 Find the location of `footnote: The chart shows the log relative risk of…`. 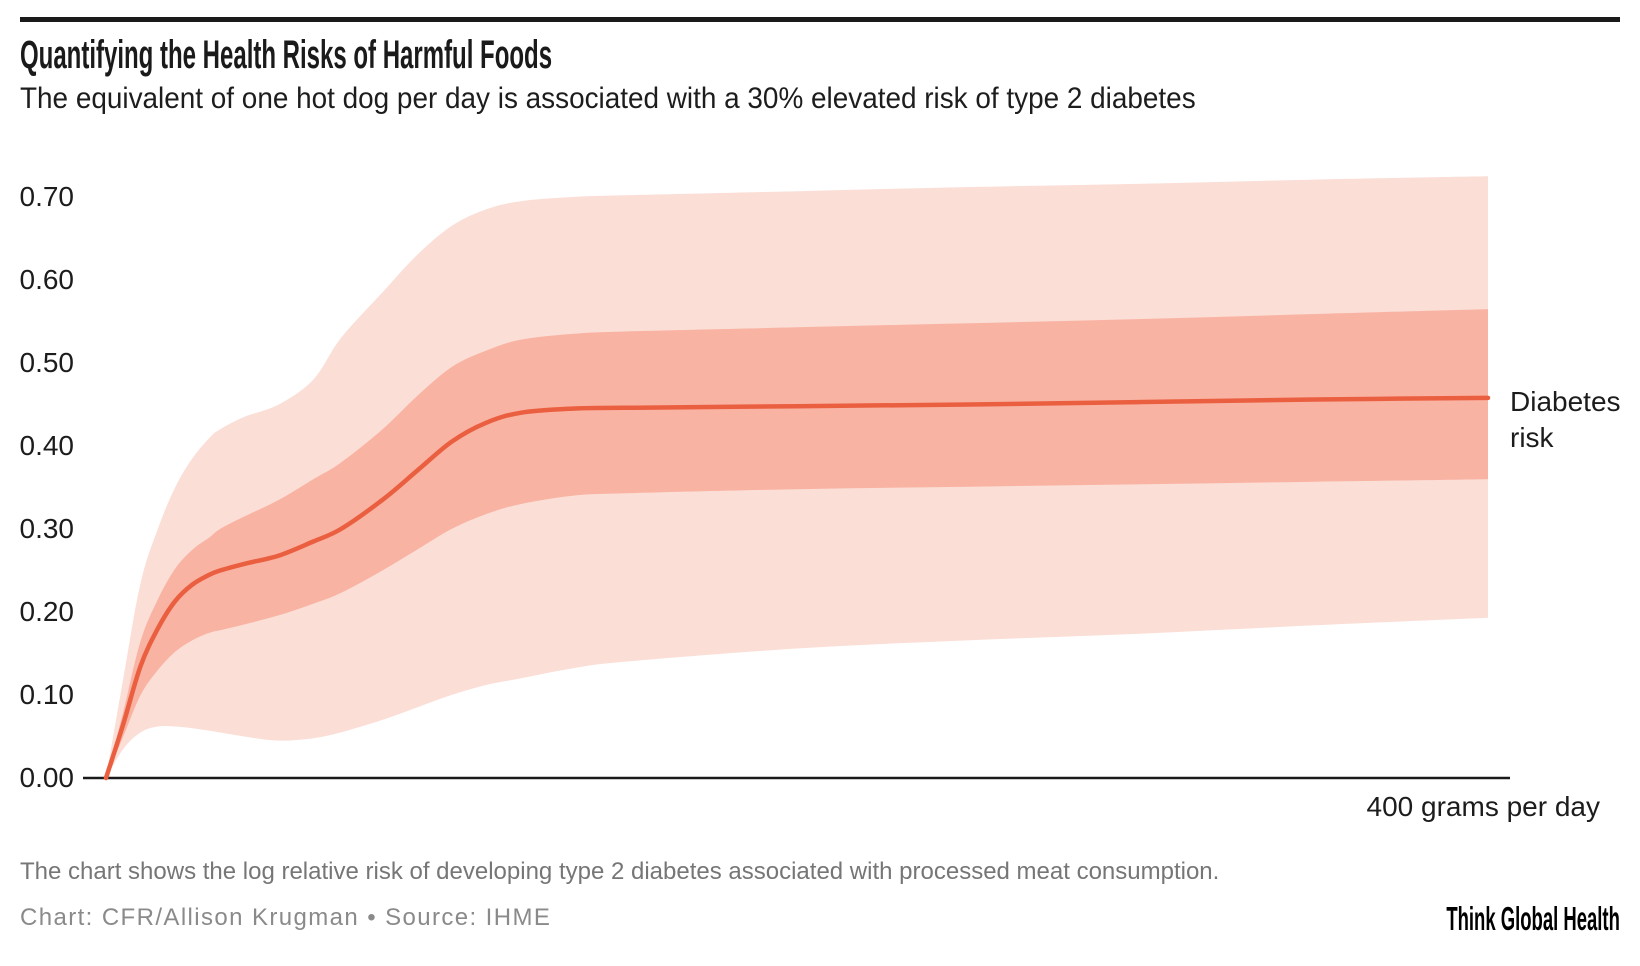

footnote: The chart shows the log relative risk of… is located at coordinates (620, 871).